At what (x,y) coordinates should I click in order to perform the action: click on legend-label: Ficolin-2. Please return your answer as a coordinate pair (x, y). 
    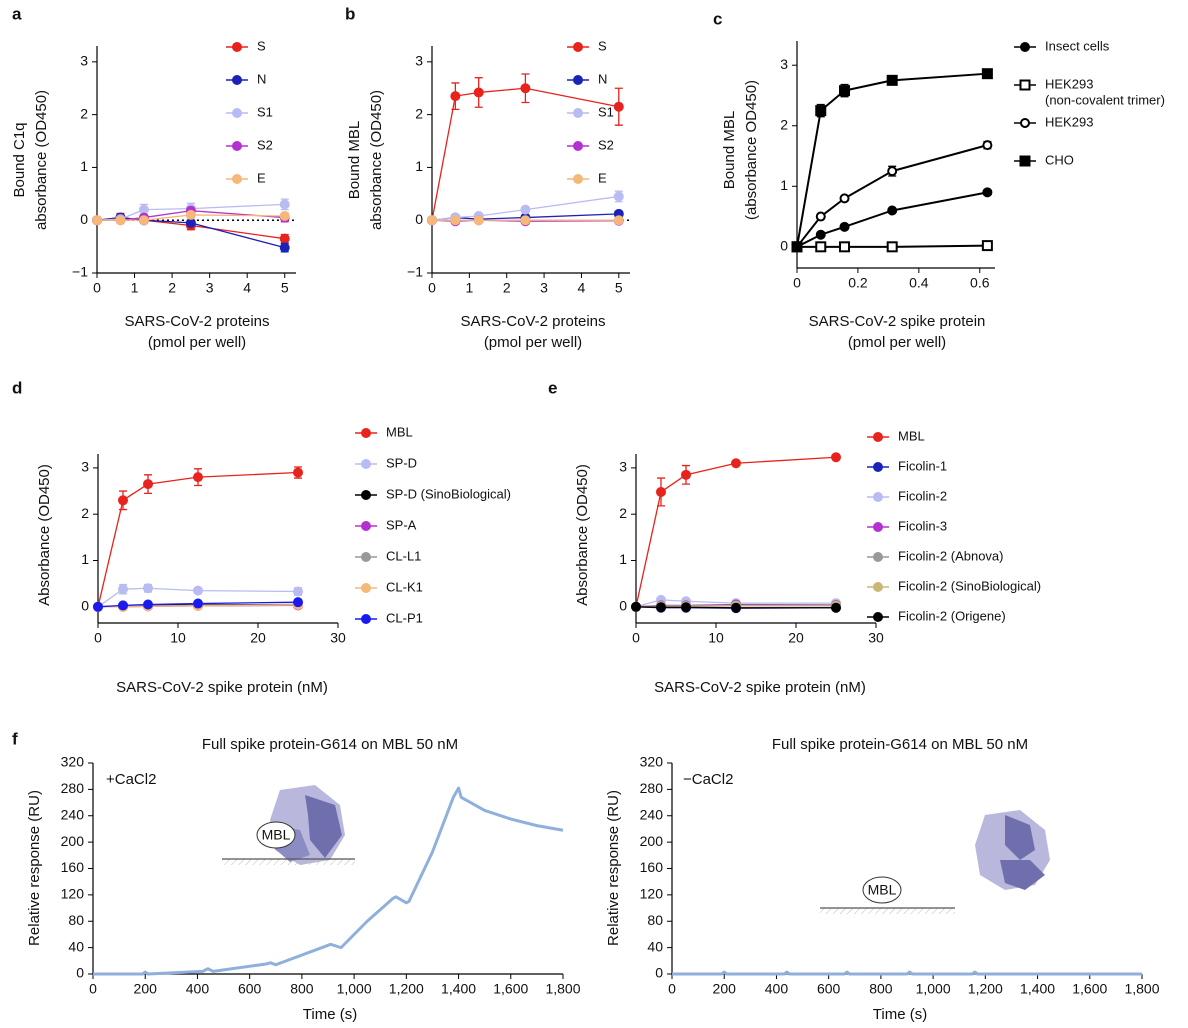
    Looking at the image, I should click on (922, 495).